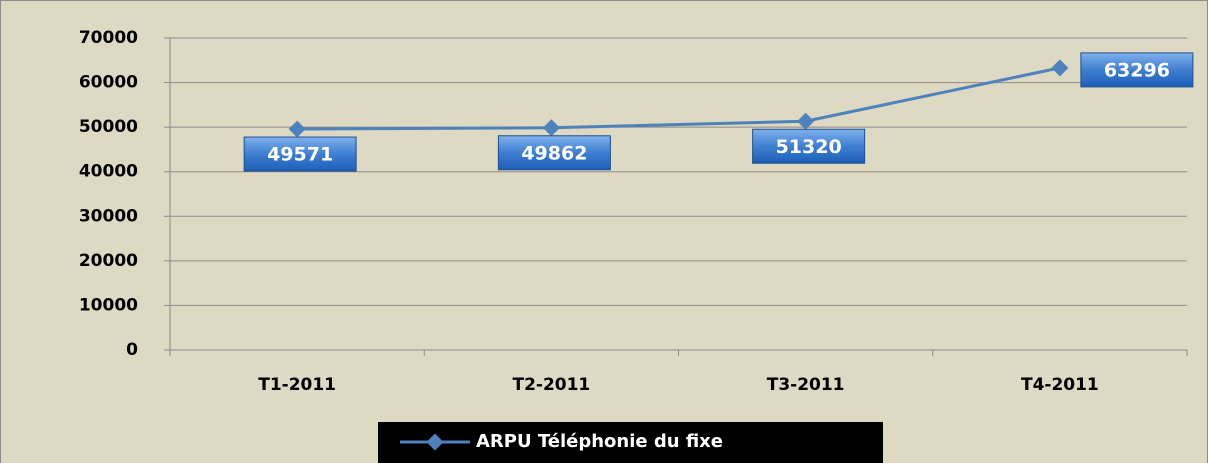  I want to click on data-label: 49862, so click(554, 153).